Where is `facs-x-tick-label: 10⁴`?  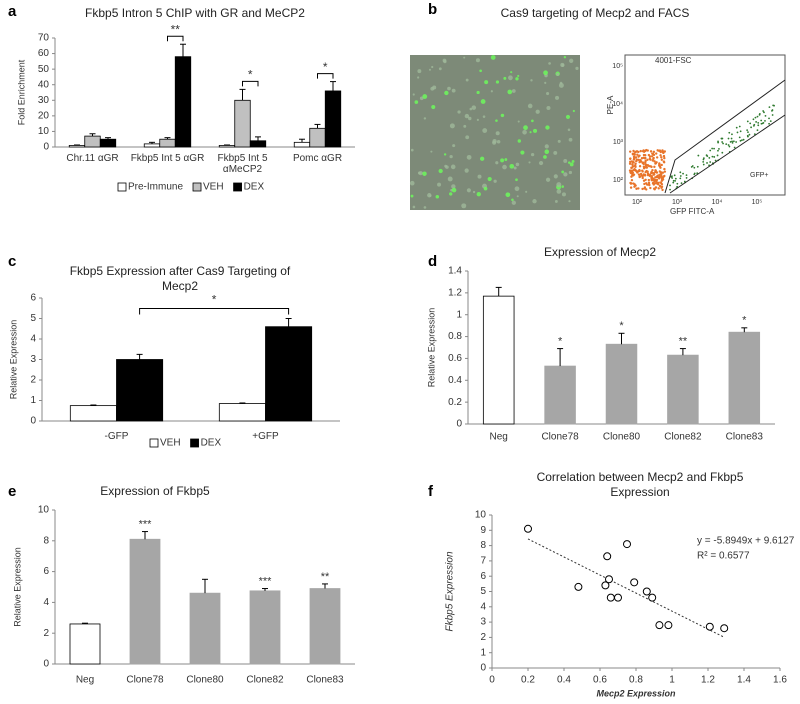 facs-x-tick-label: 10⁴ is located at coordinates (717, 202).